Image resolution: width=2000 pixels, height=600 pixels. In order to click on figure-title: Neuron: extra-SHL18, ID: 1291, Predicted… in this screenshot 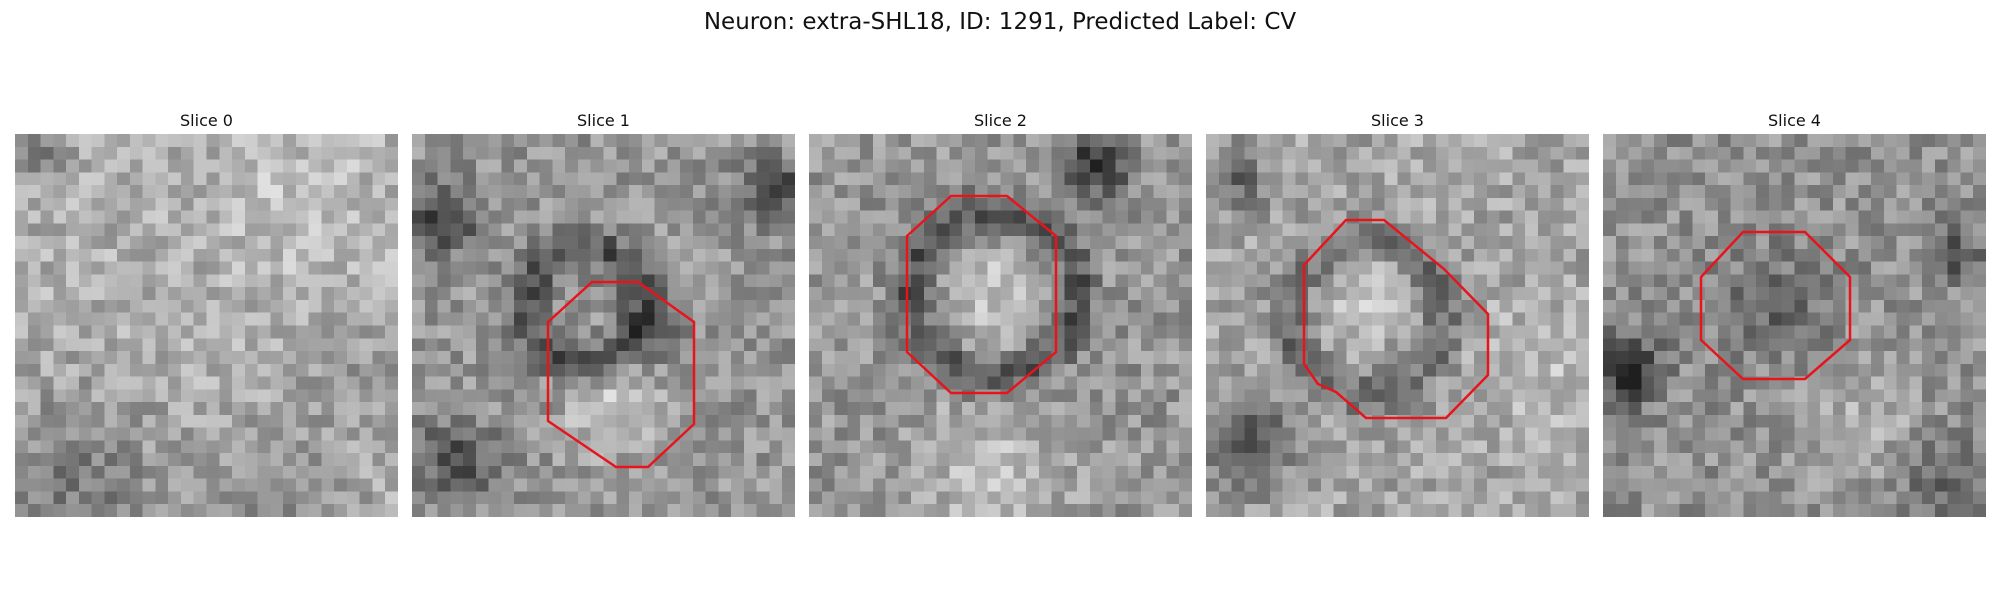, I will do `click(1000, 22)`.